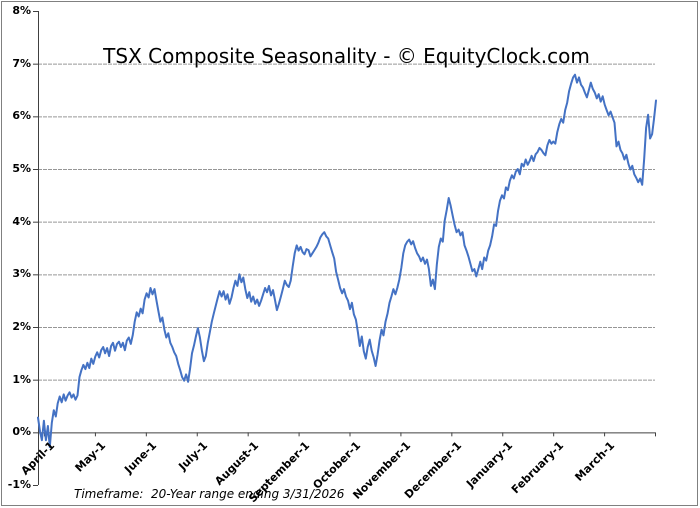 This screenshot has height=508, width=700. What do you see at coordinates (21, 379) in the screenshot?
I see `y-tick-label-1pct: 1%` at bounding box center [21, 379].